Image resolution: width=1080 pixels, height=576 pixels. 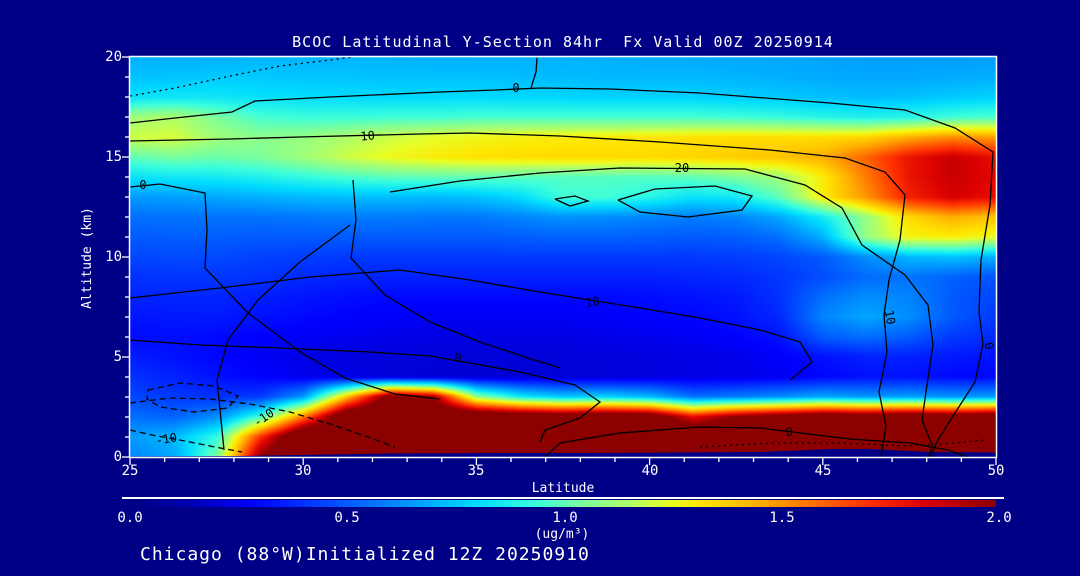 I want to click on colorbar-label-2.0: 2.0, so click(x=999, y=518).